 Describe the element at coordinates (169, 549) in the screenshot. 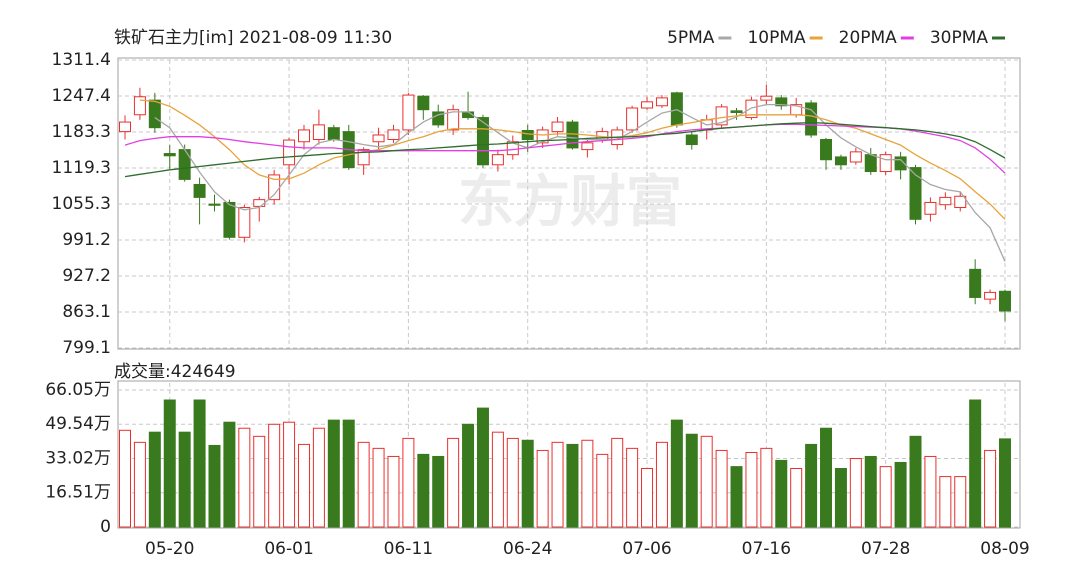

I see `x-tick-label: 05-20` at that location.